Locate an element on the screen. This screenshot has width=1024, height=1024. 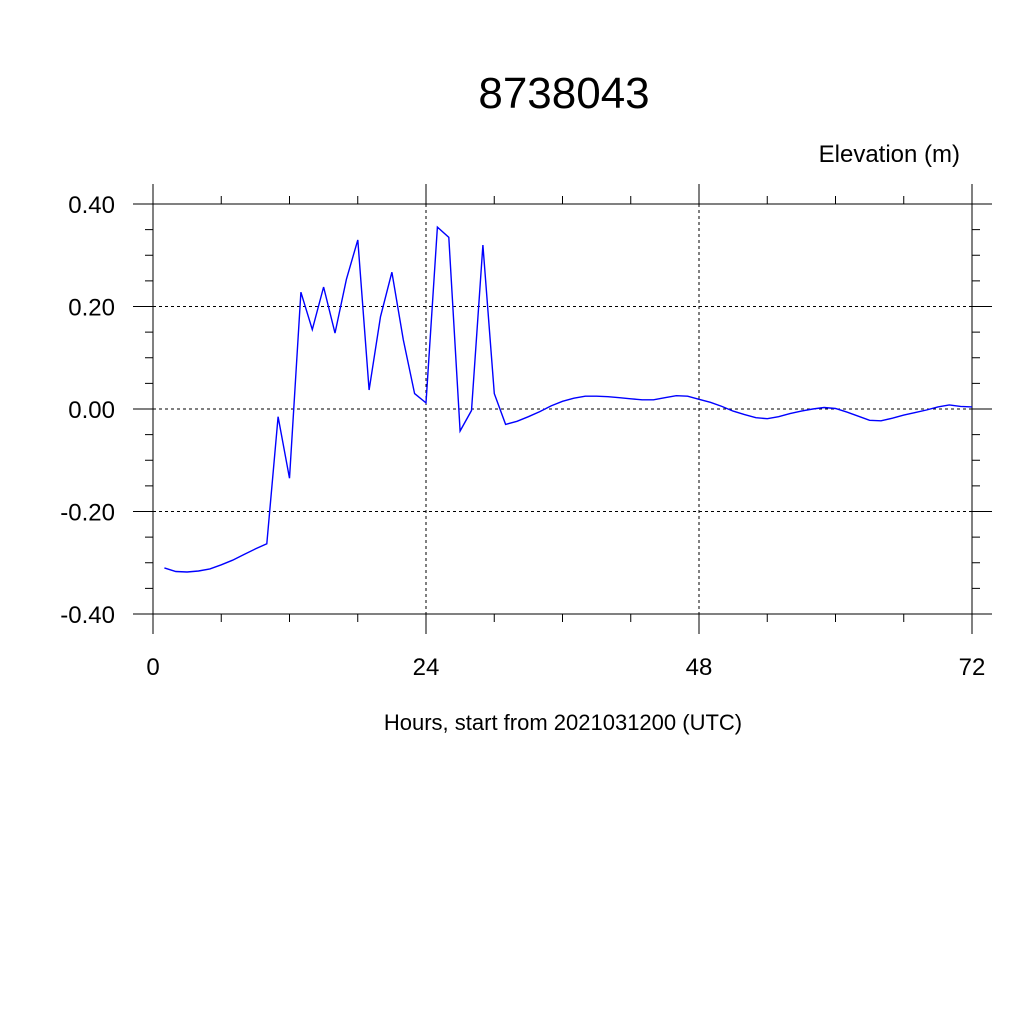
x-tick-label: 48 is located at coordinates (699, 667).